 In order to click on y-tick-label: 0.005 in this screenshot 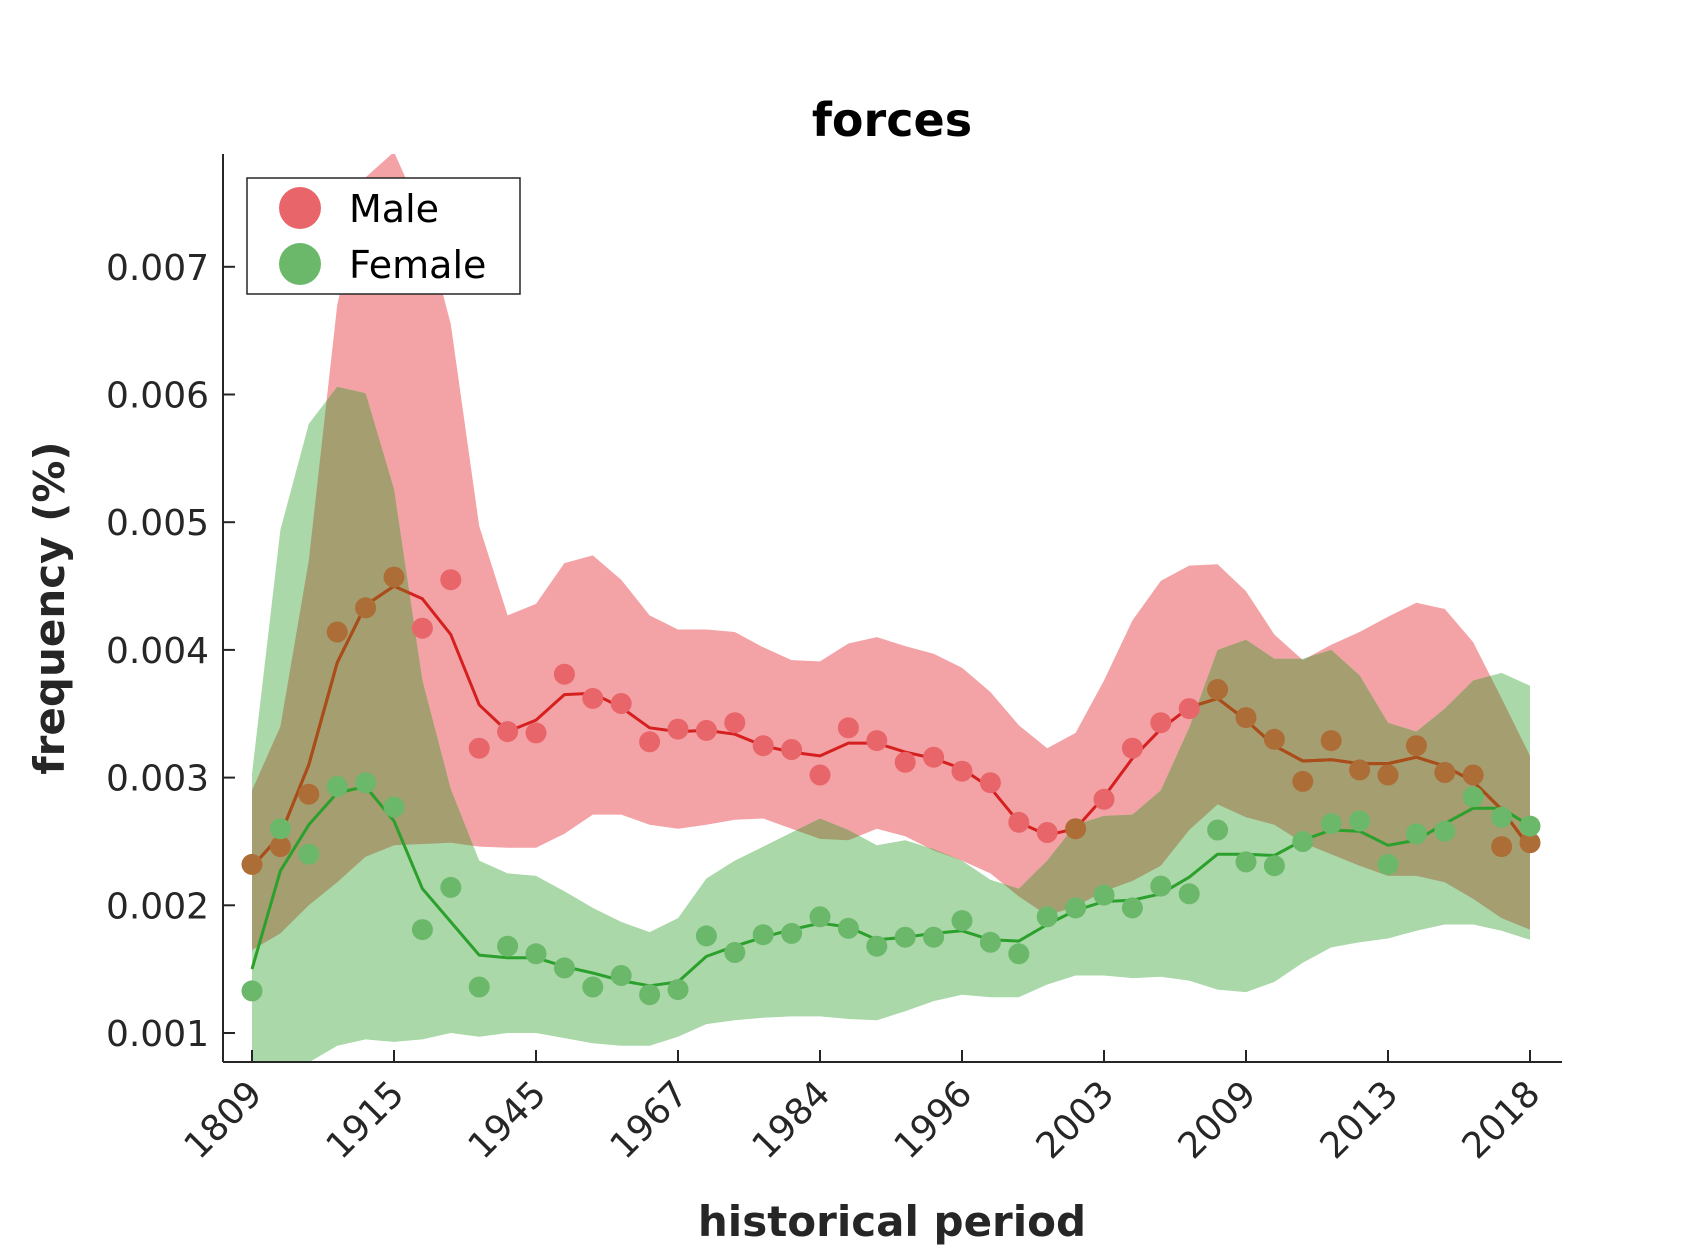, I will do `click(157, 523)`.